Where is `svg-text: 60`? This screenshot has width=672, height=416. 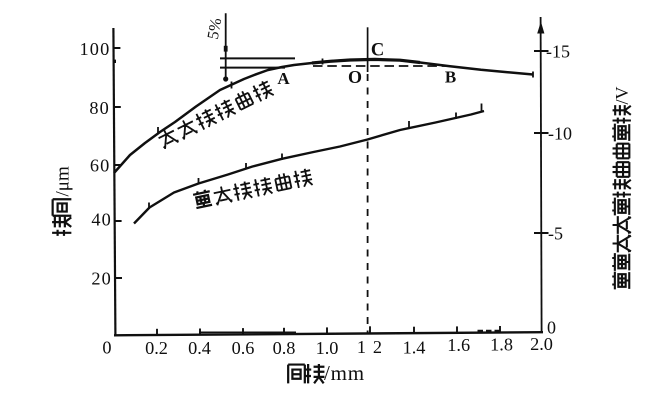 svg-text: 60 is located at coordinates (100, 166).